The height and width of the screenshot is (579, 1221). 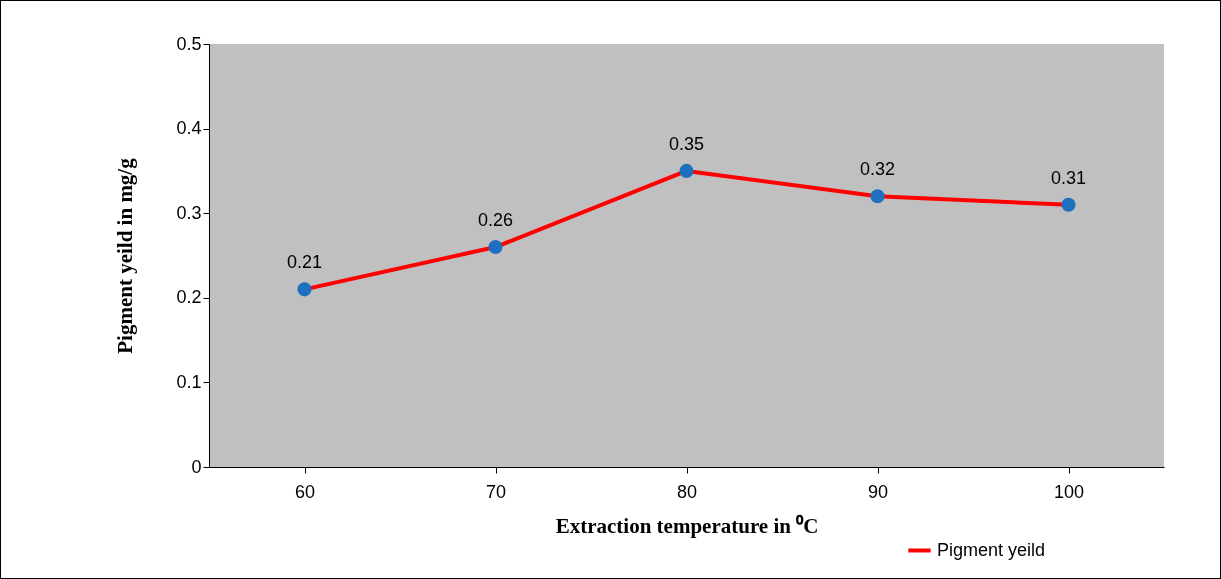 What do you see at coordinates (196, 466) in the screenshot?
I see `y-tick-label: 0` at bounding box center [196, 466].